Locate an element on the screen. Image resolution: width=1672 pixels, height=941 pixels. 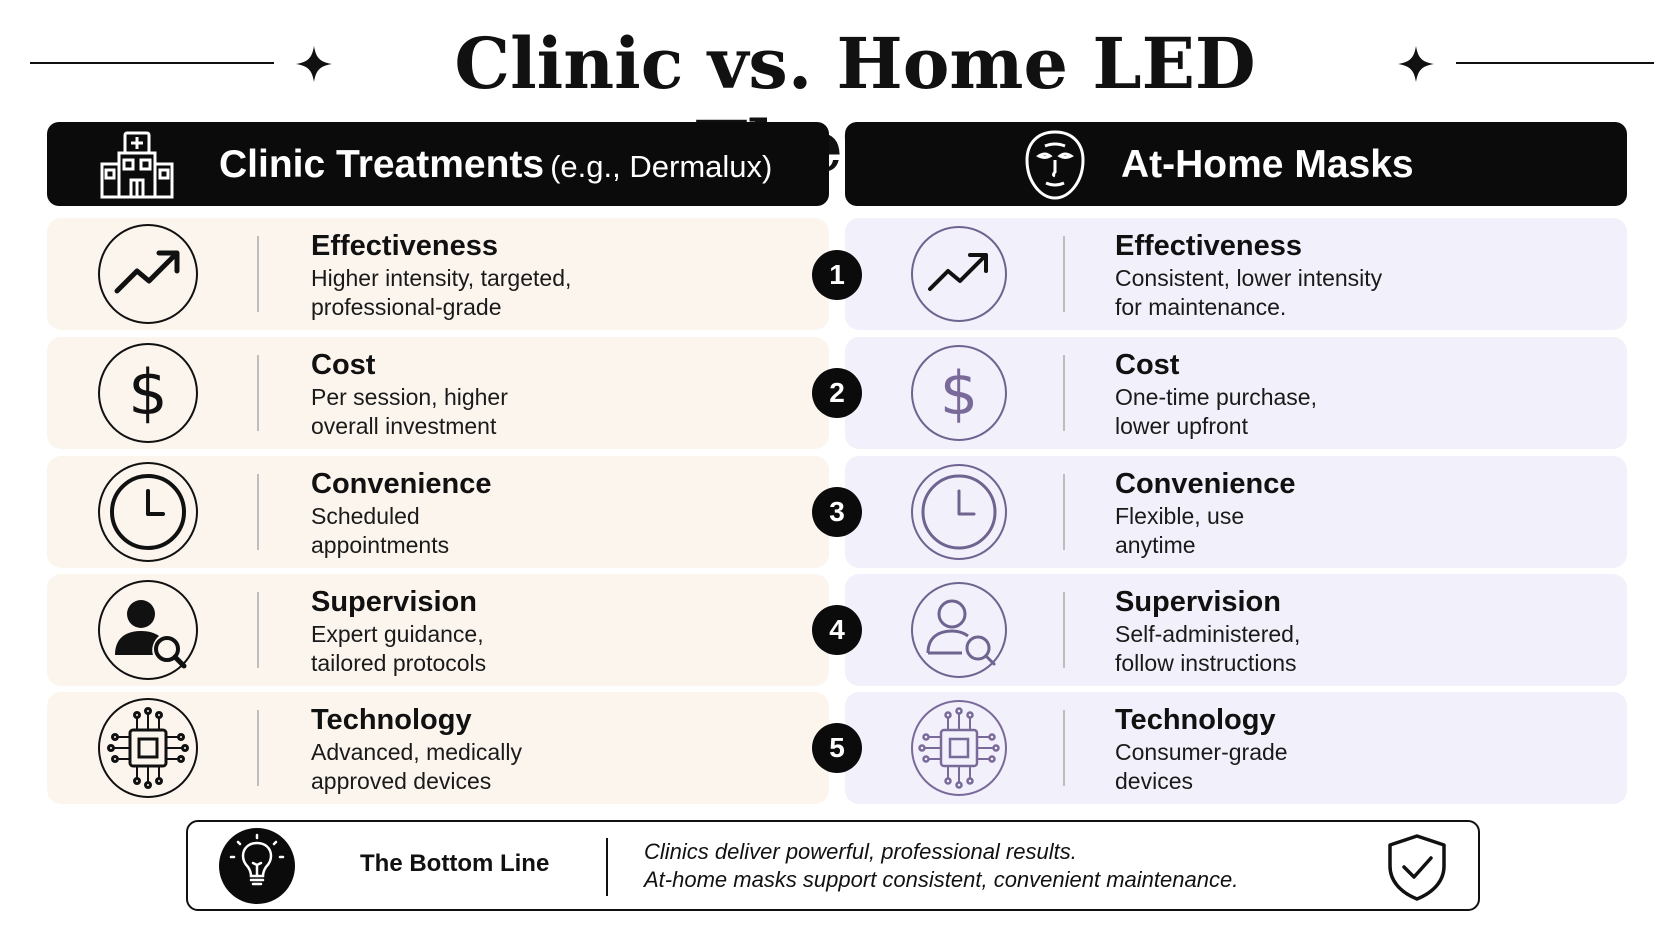
row-desc-line2: anytime is located at coordinates (1155, 545).